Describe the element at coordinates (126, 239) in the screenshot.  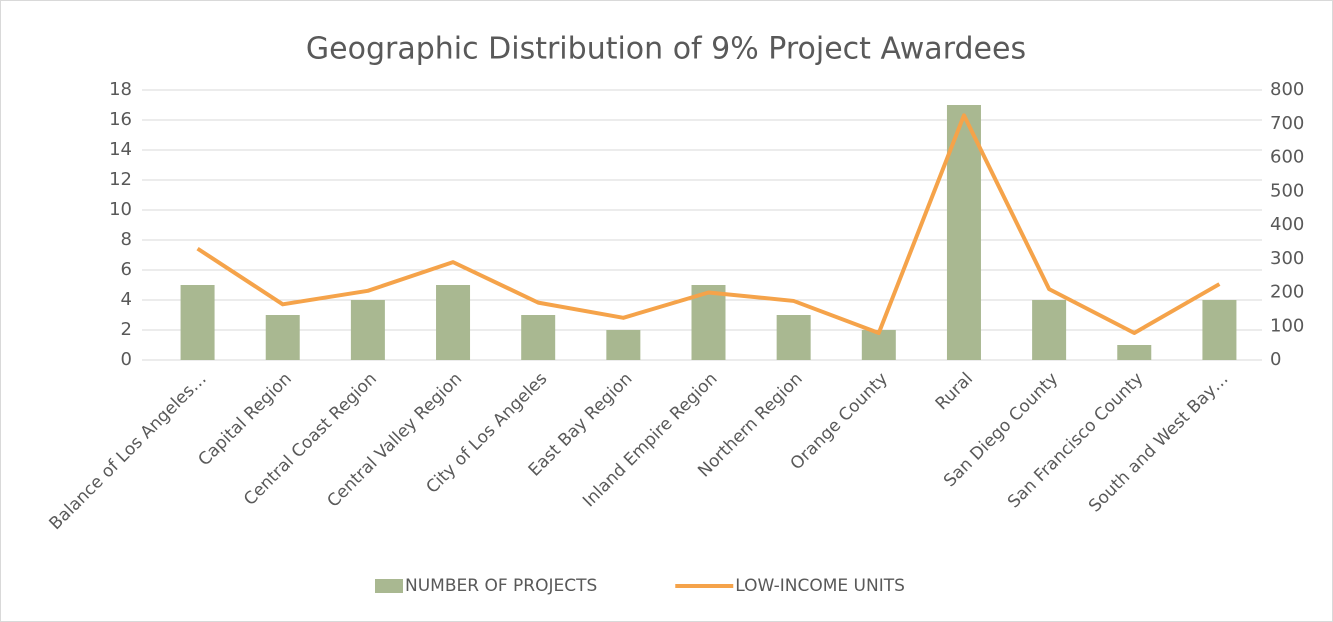
I see `y-tick-label: 8` at that location.